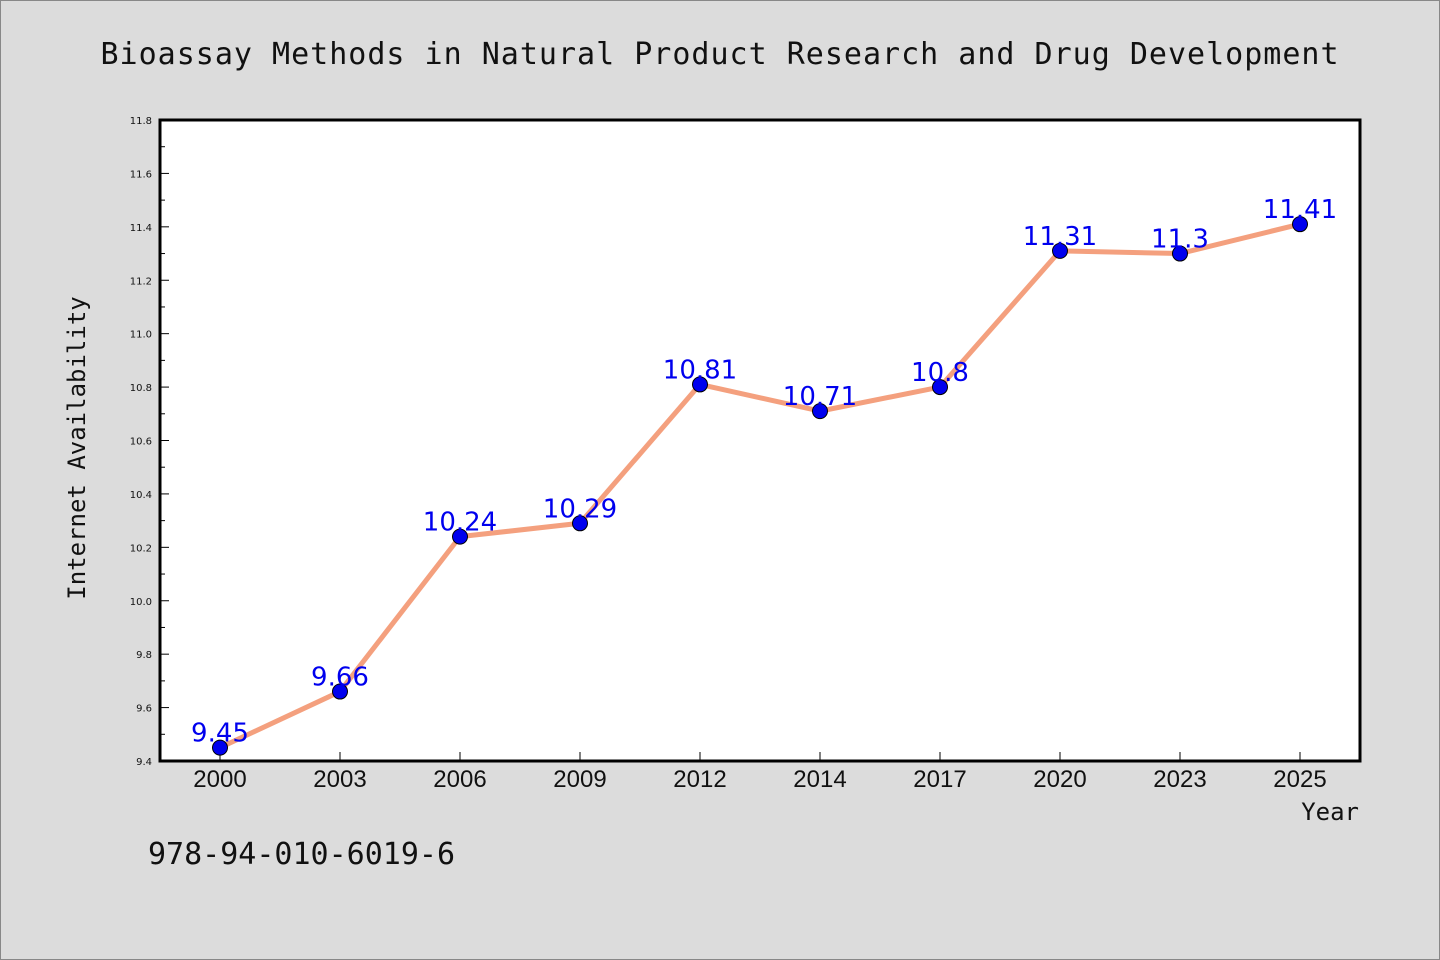 Image resolution: width=1440 pixels, height=960 pixels. What do you see at coordinates (141, 174) in the screenshot?
I see `y-tick-label: 11.6` at bounding box center [141, 174].